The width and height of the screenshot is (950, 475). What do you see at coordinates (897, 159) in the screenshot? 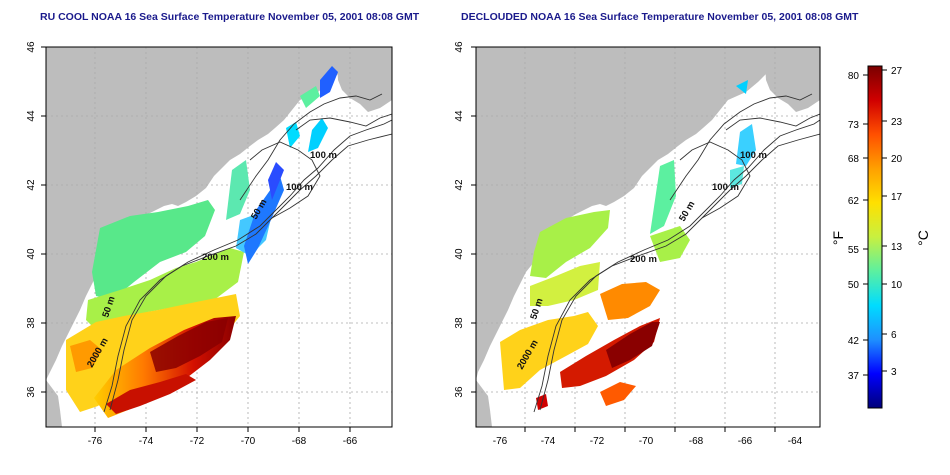
I see `celsius-tick: 20` at bounding box center [897, 159].